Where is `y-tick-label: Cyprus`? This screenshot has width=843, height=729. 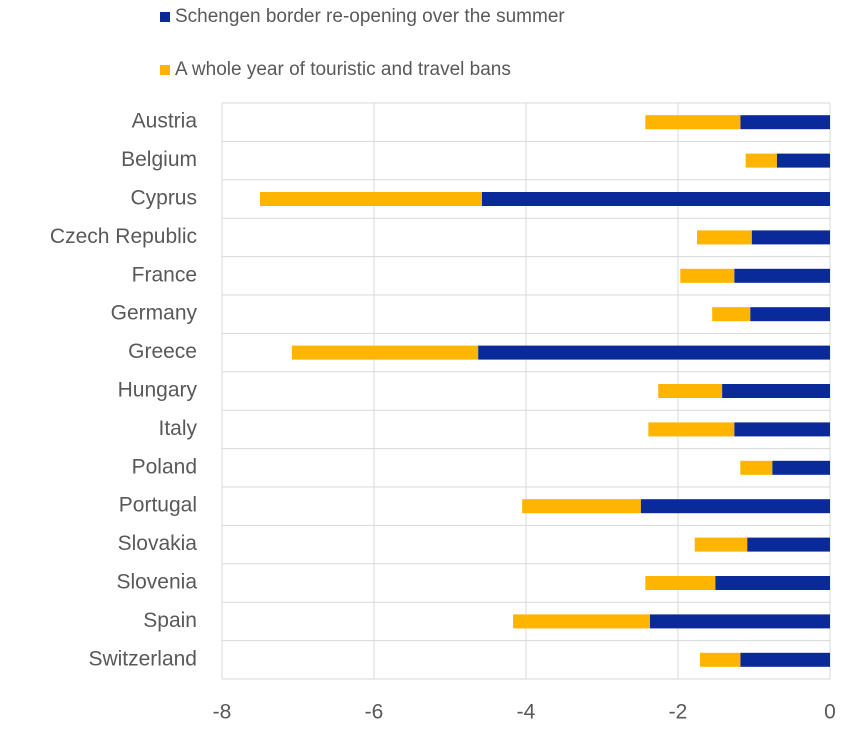 y-tick-label: Cyprus is located at coordinates (163, 198).